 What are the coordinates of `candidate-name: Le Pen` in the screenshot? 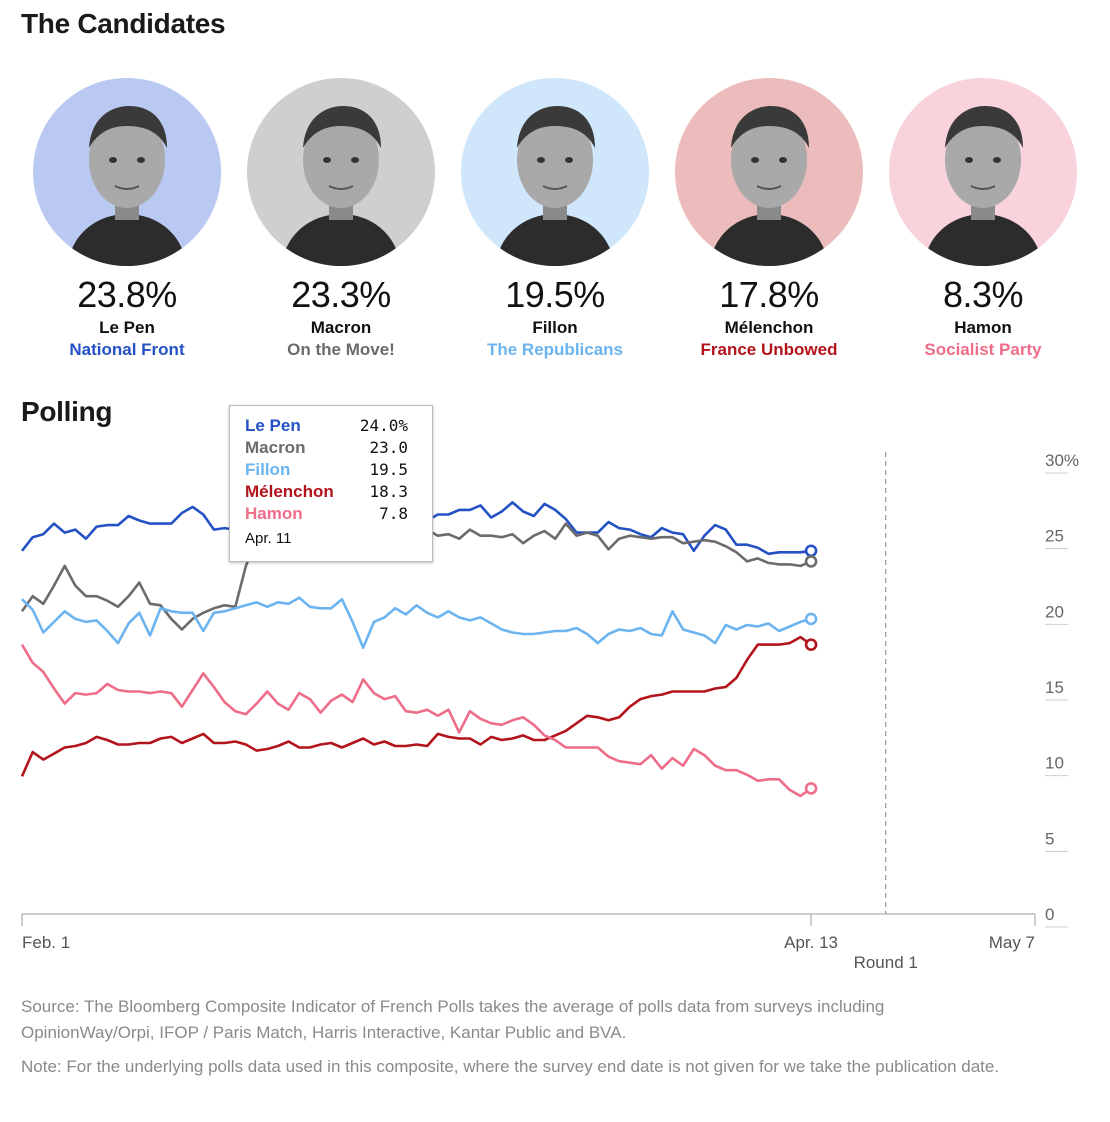 It's located at (127, 327).